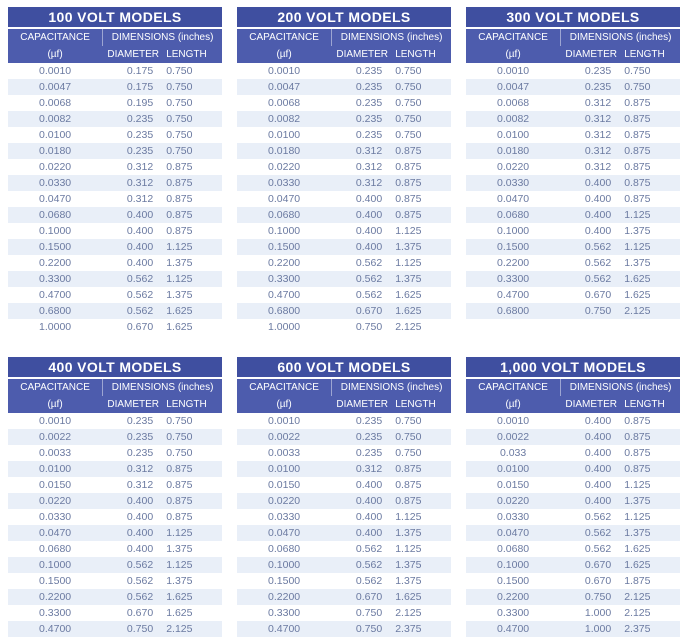  I want to click on capacitance-cell: 0.1500, so click(513, 581).